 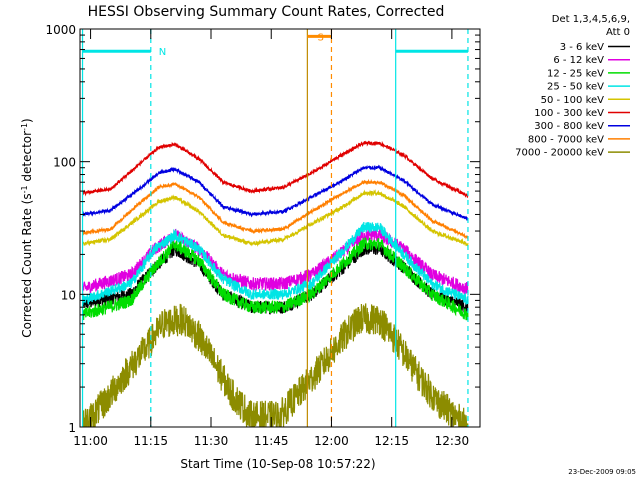 What do you see at coordinates (24, 189) in the screenshot?
I see `y-axis-label-sup1: -1` at bounding box center [24, 189].